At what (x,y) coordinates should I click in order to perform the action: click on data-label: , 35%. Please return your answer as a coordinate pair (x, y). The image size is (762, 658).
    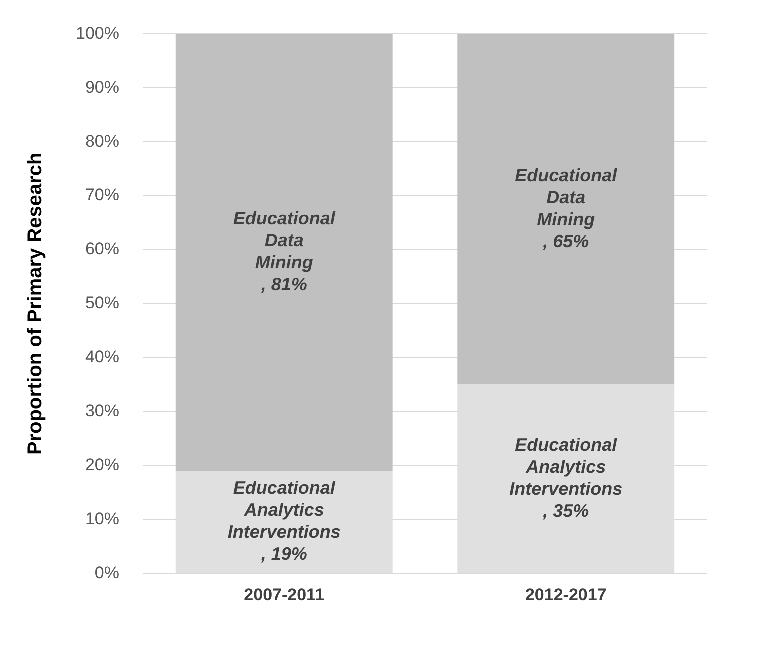
    Looking at the image, I should click on (566, 510).